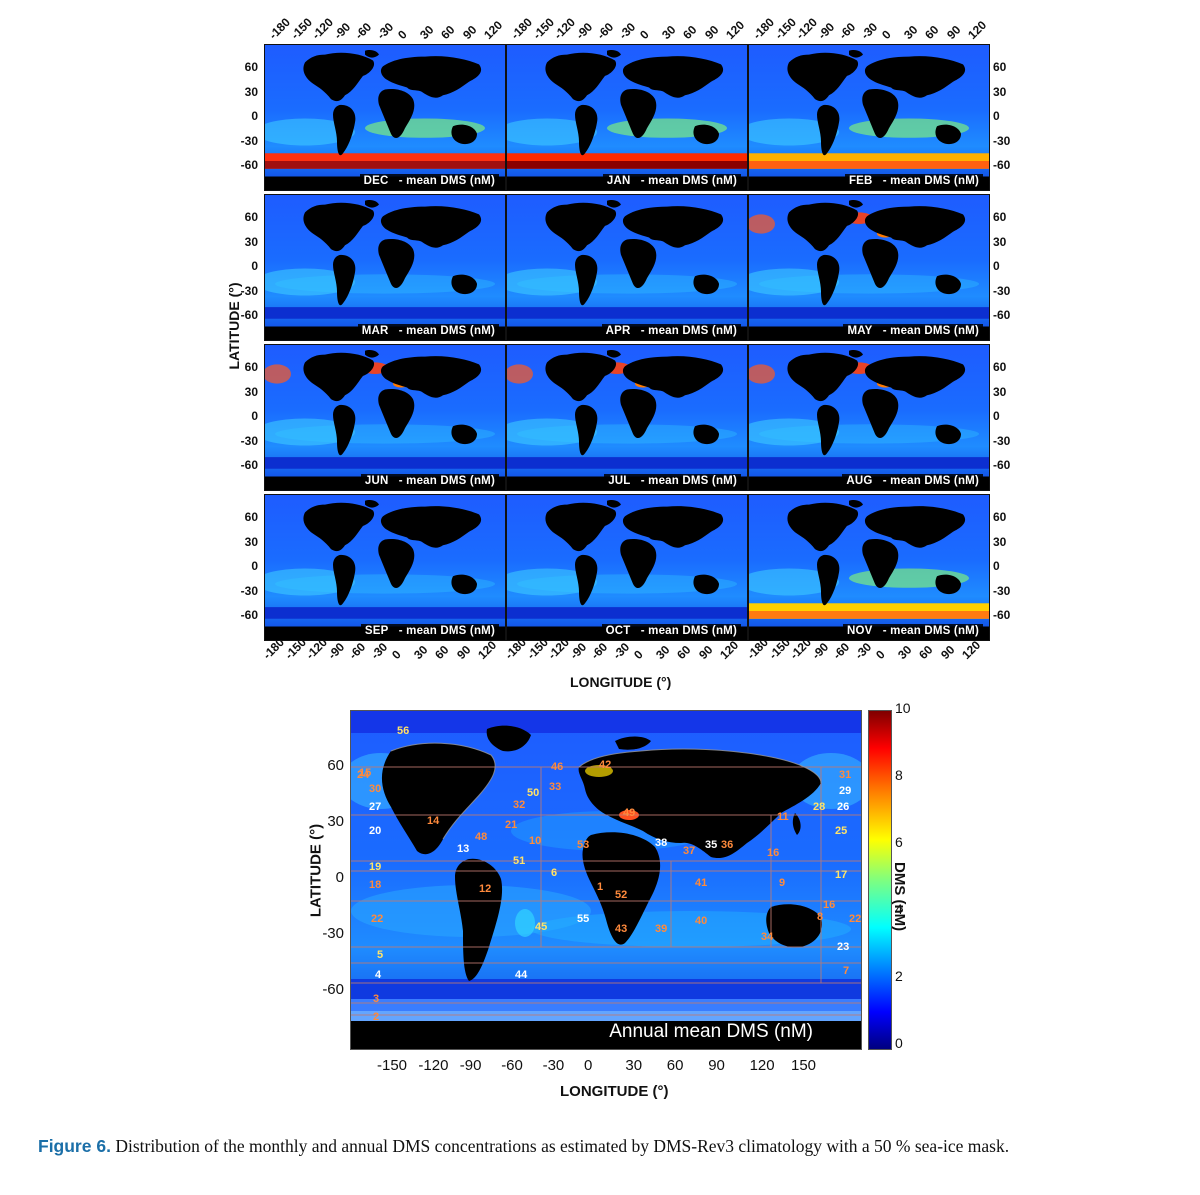 The image size is (1200, 1195). Describe the element at coordinates (535, 841) in the screenshot. I see `region-number: 10` at that location.